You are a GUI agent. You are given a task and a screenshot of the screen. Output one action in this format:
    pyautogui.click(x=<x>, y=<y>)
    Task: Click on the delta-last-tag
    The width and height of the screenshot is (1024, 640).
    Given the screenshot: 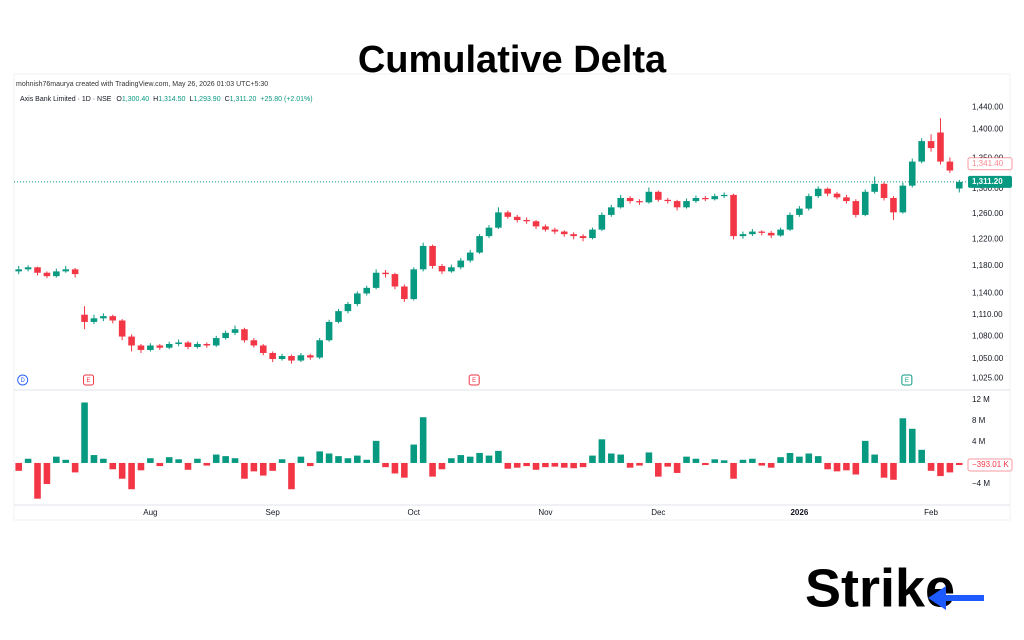 What is the action you would take?
    pyautogui.click(x=990, y=465)
    